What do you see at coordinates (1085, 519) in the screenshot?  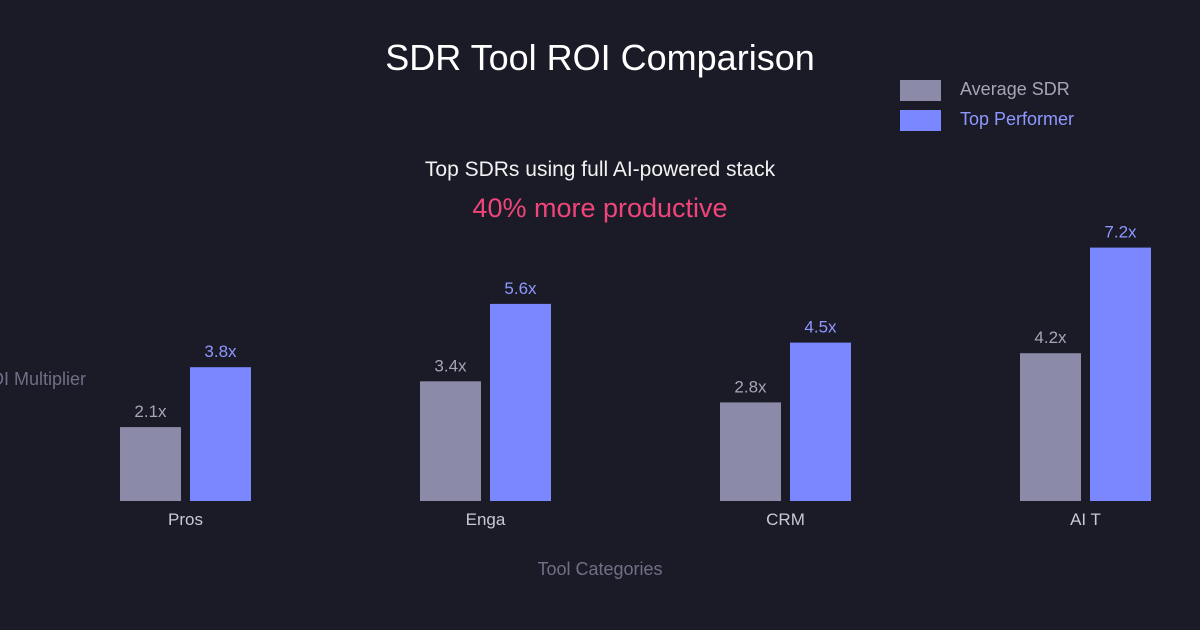 I see `x-tick-label-ai-t: AI T` at bounding box center [1085, 519].